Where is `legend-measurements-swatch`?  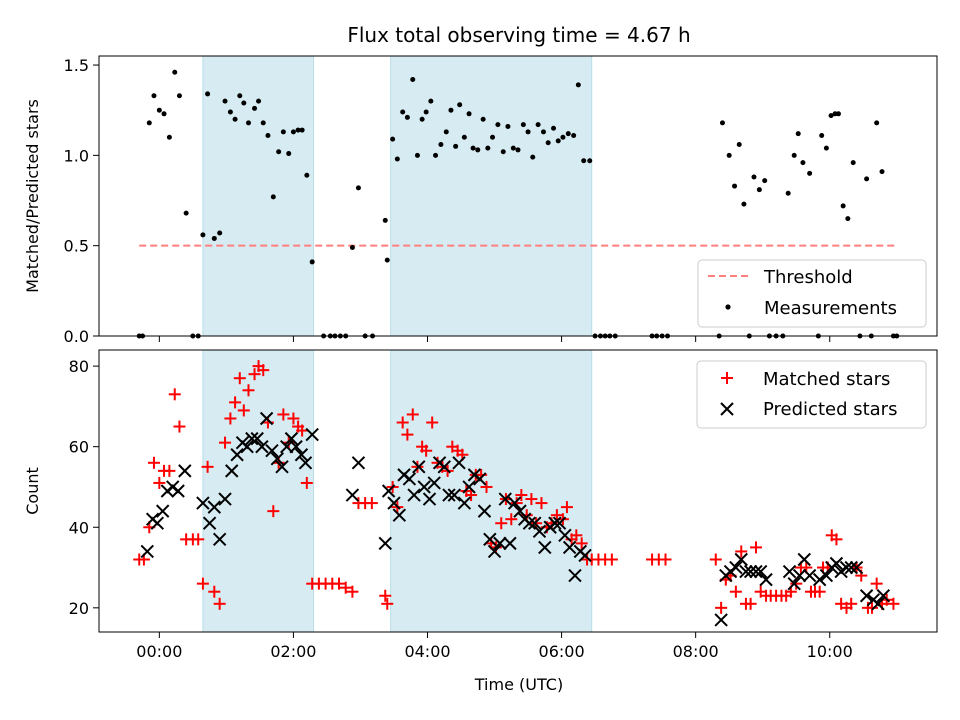 legend-measurements-swatch is located at coordinates (728, 307).